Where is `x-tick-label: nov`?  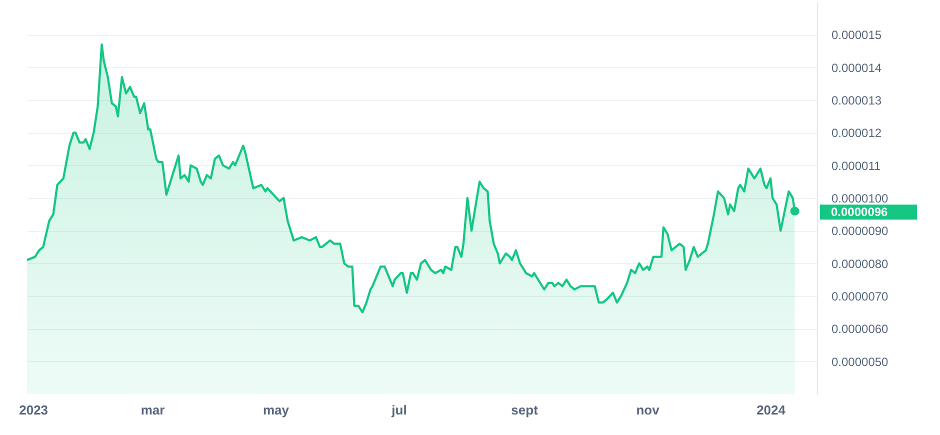 x-tick-label: nov is located at coordinates (648, 410).